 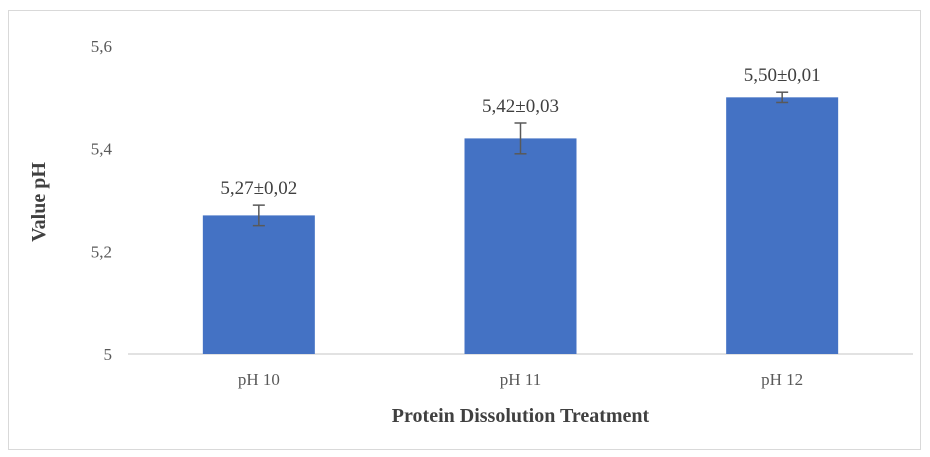 What do you see at coordinates (108, 354) in the screenshot?
I see `y-tick-label: 5` at bounding box center [108, 354].